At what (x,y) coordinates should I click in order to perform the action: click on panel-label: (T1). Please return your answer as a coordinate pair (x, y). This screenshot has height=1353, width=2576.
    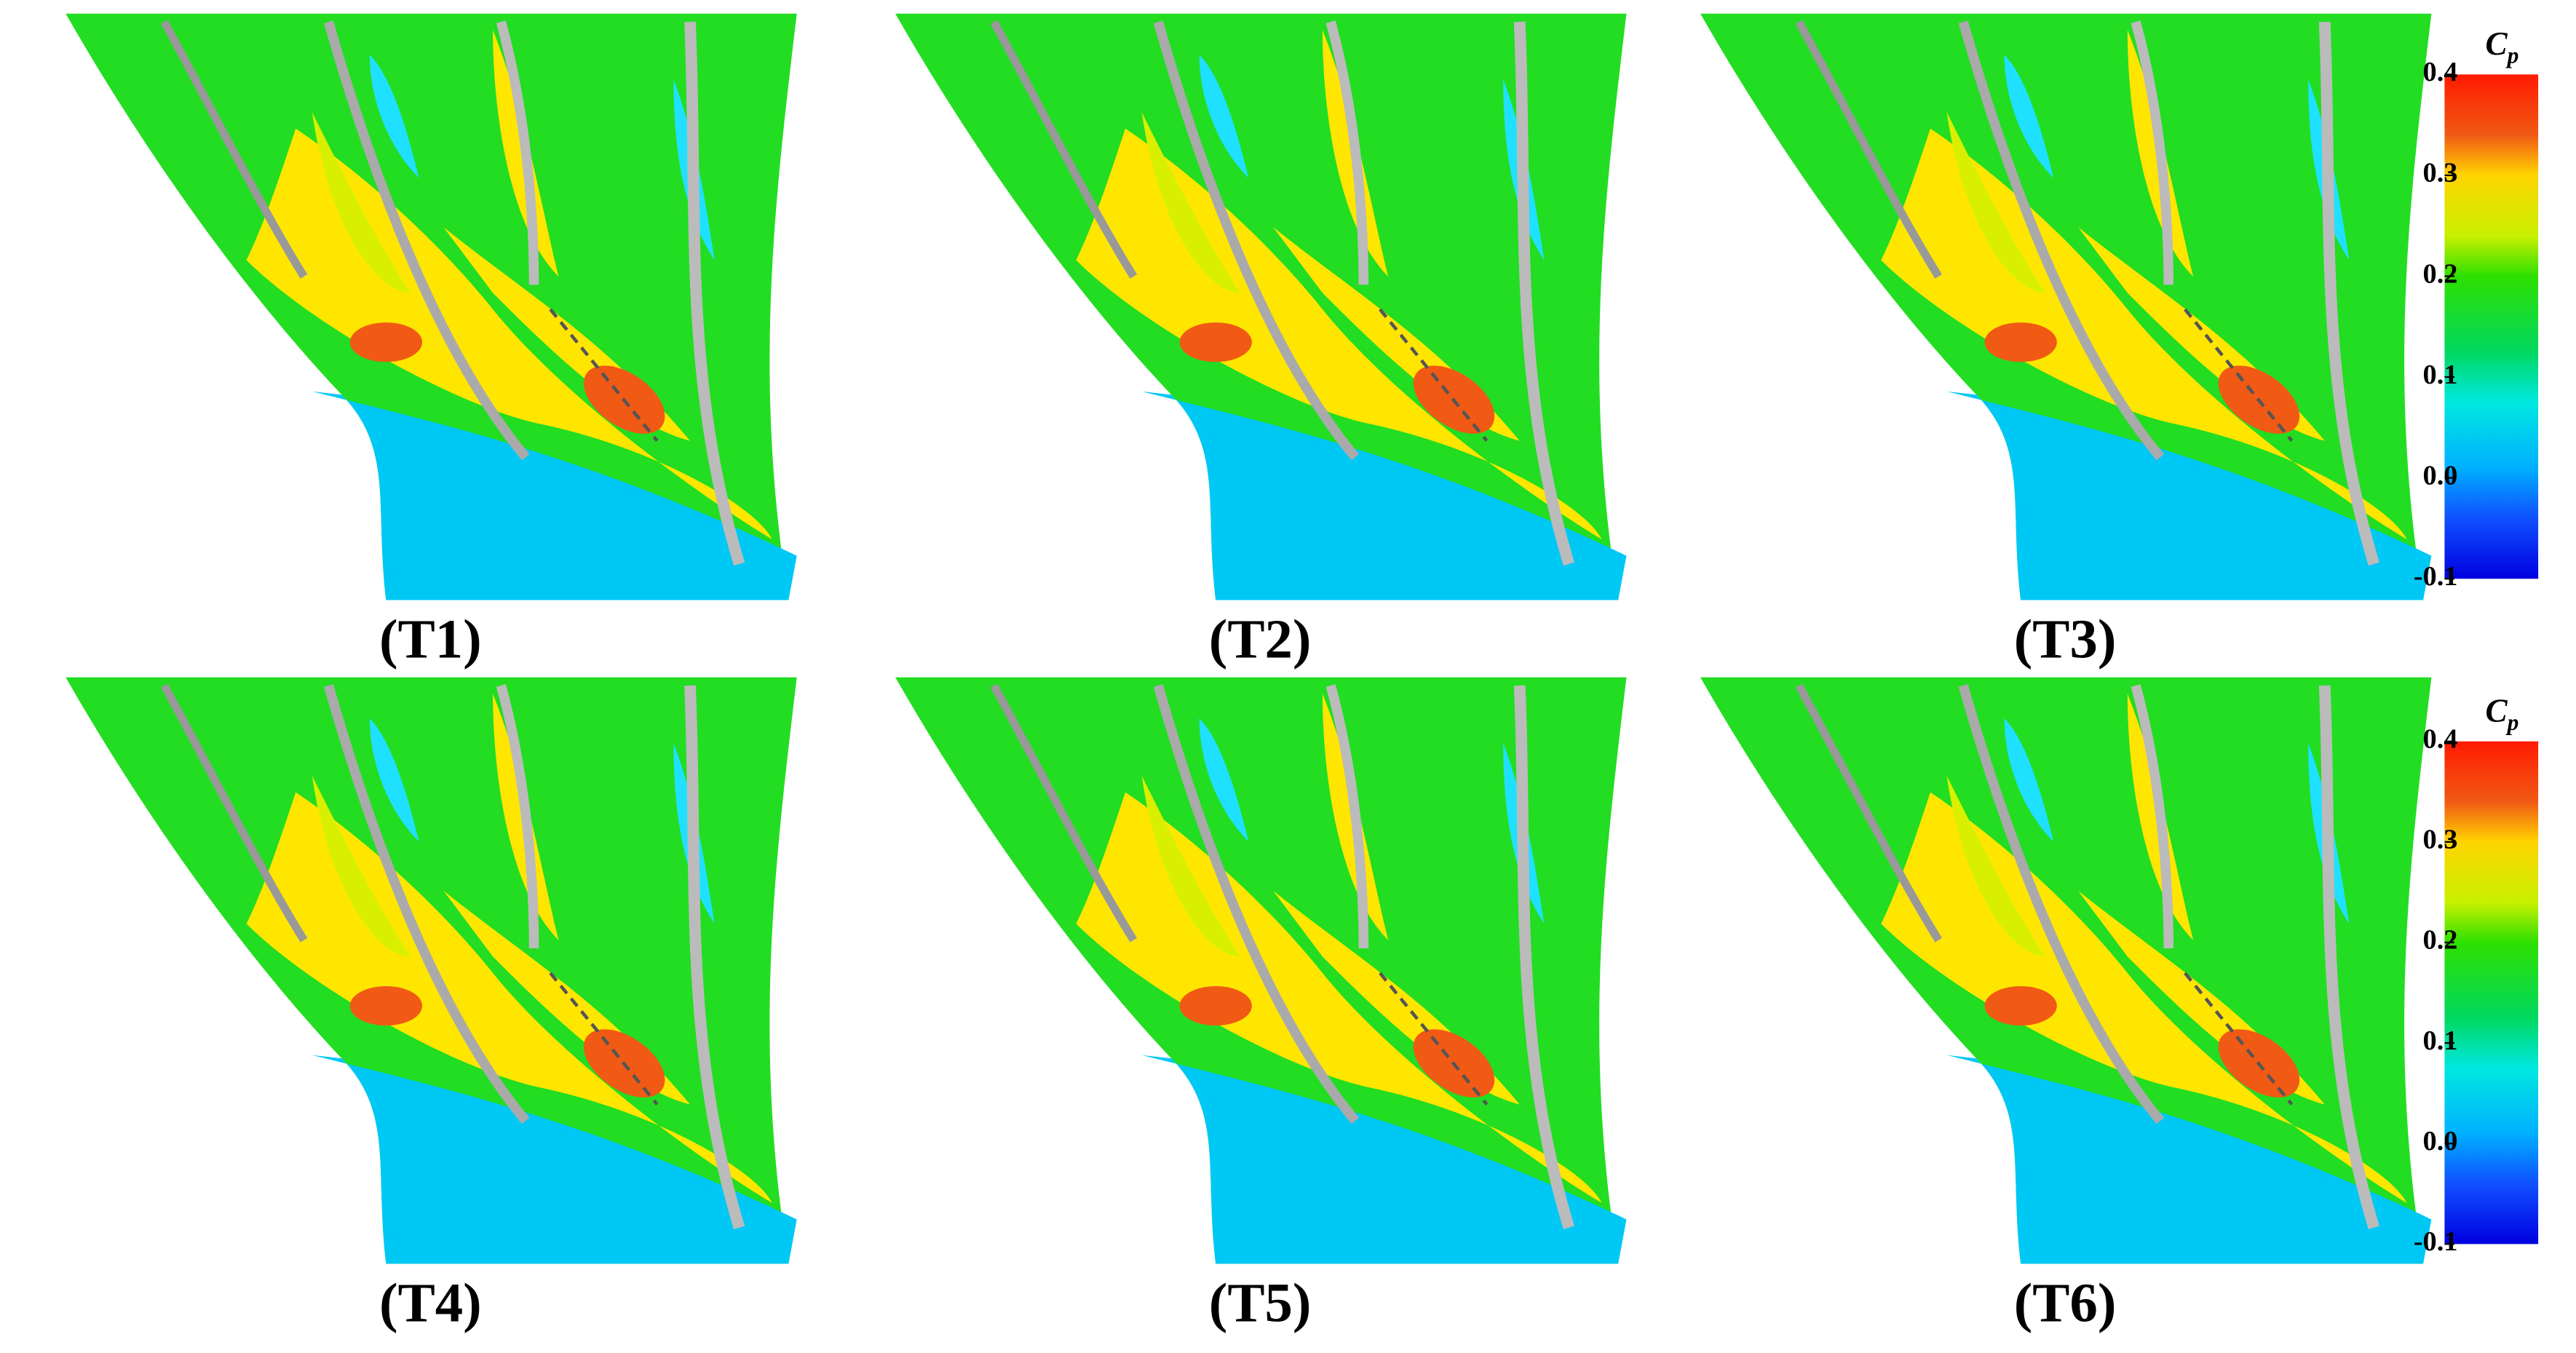
    Looking at the image, I should click on (430, 639).